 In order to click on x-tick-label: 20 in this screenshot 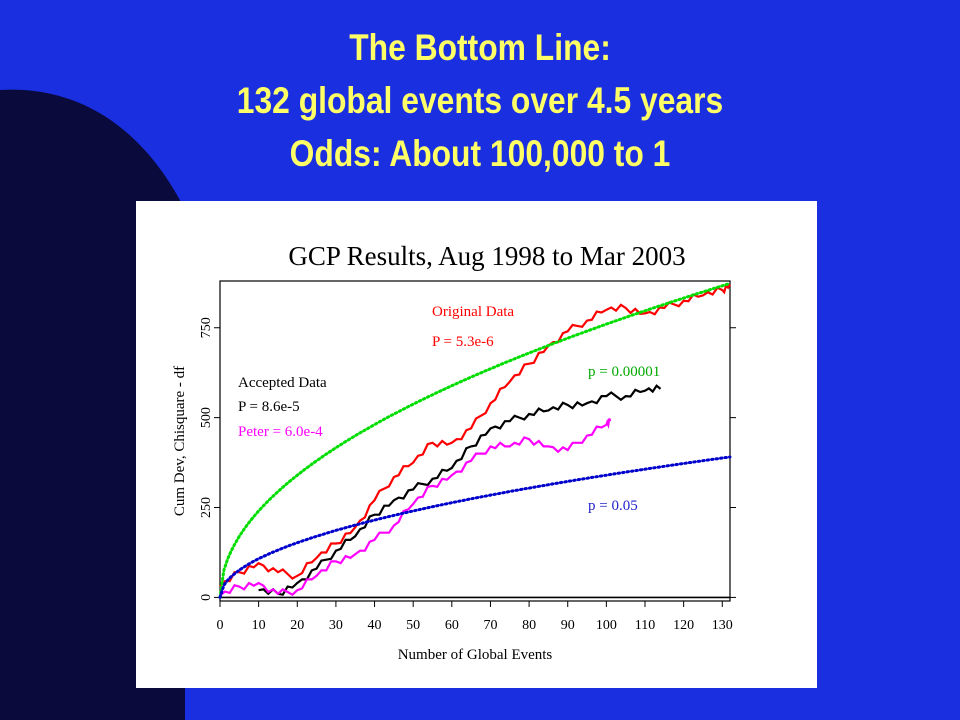, I will do `click(297, 625)`.